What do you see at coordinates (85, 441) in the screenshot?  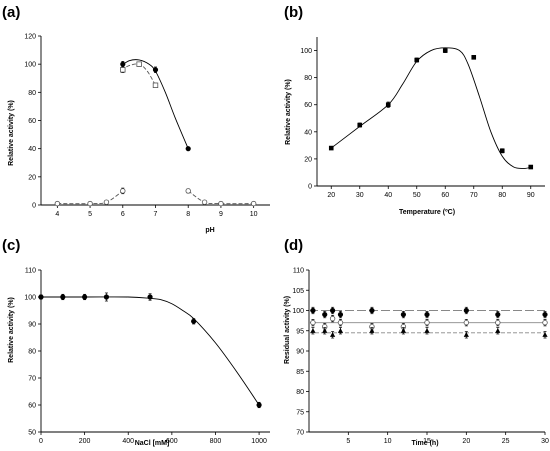 I see `x-tick-label: 200` at bounding box center [85, 441].